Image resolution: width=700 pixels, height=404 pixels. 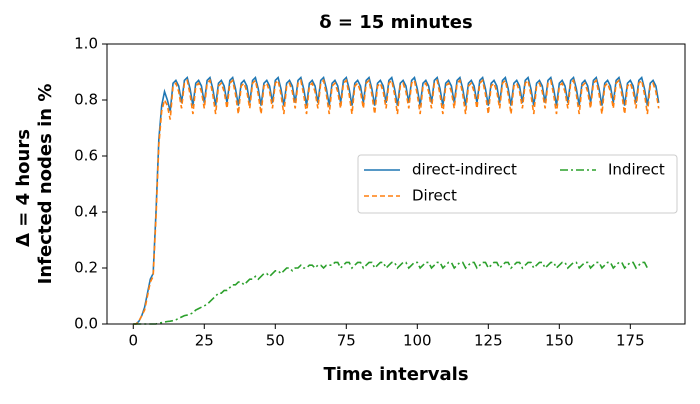 I want to click on x-axis-label: Time intervals, so click(x=395, y=374).